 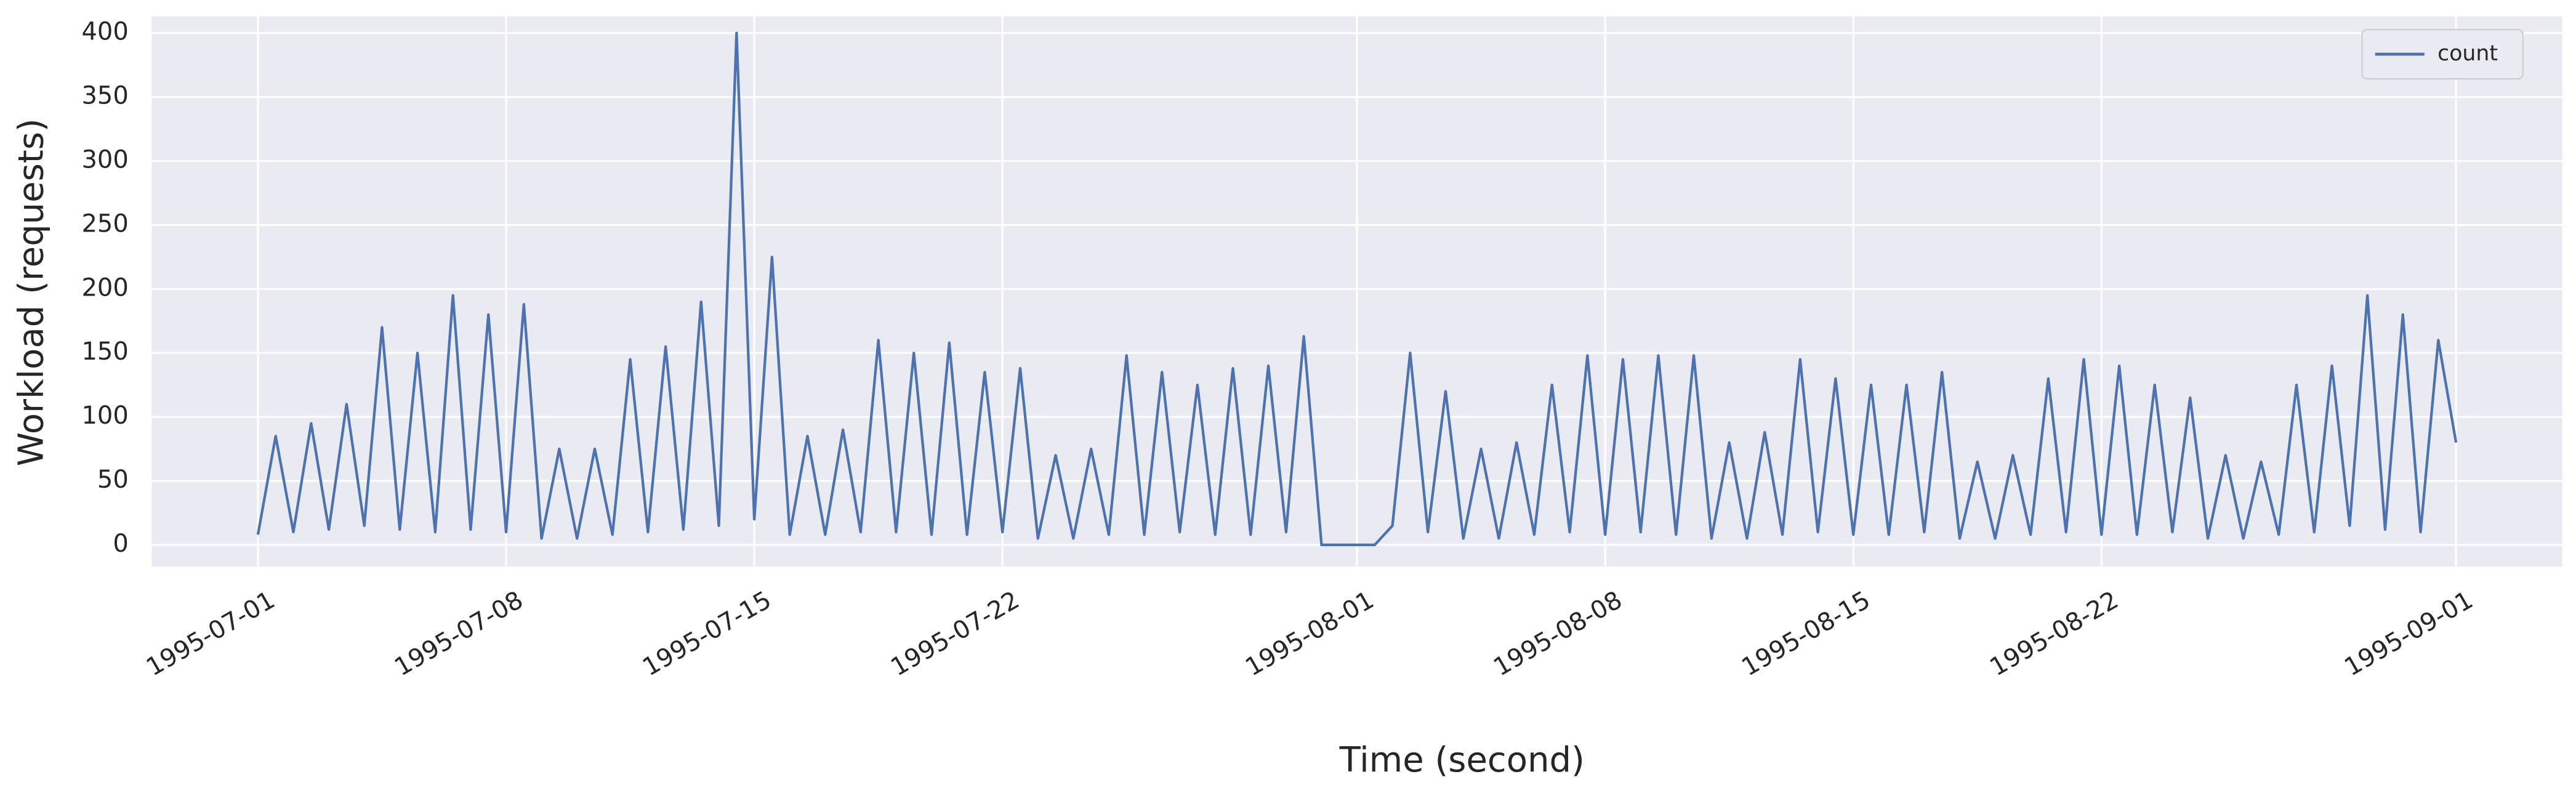 I want to click on y-axis-label: Workload (requests), so click(x=31, y=292).